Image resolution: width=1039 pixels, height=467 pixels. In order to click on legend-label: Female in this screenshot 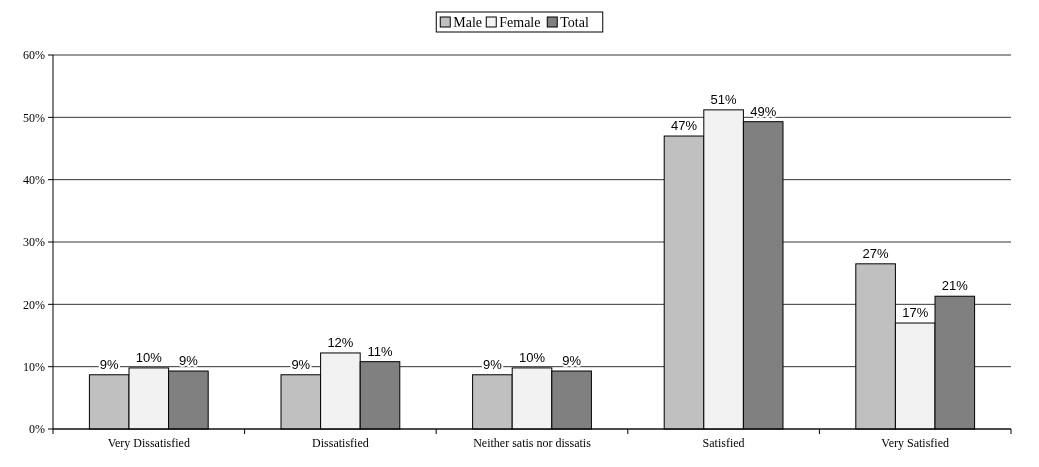, I will do `click(520, 22)`.